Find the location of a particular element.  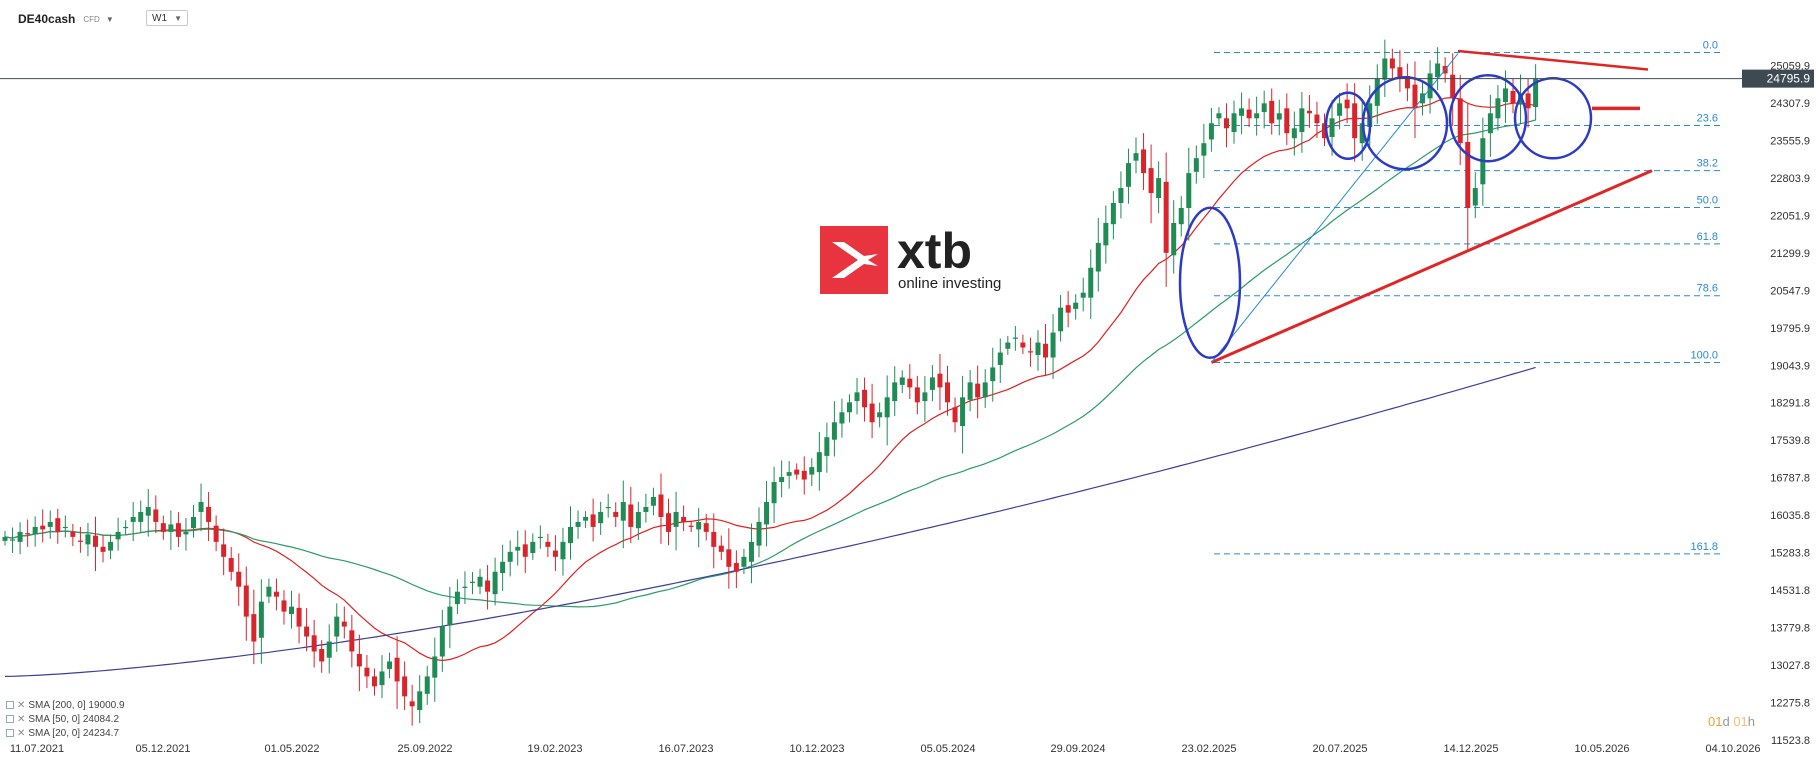

price-tick-label: 19795.9 is located at coordinates (1790, 329).